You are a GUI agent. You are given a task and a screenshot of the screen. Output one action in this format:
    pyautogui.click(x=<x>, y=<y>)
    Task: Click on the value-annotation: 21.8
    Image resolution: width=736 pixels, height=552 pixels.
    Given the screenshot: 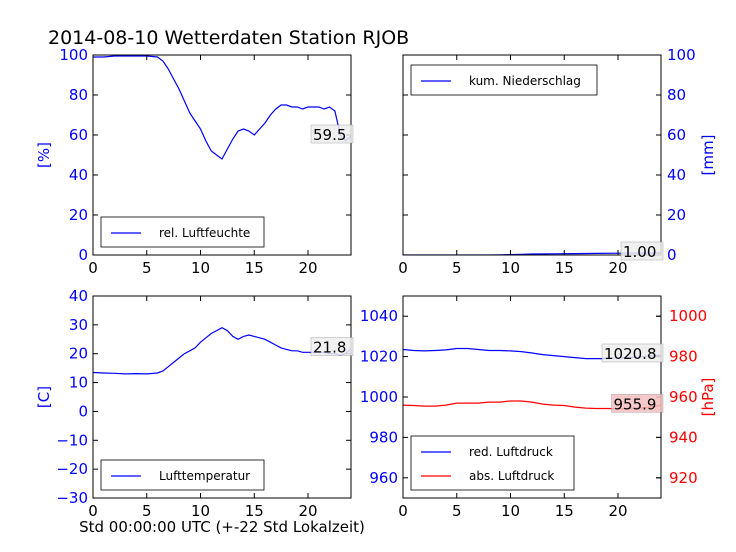 What is the action you would take?
    pyautogui.click(x=329, y=348)
    